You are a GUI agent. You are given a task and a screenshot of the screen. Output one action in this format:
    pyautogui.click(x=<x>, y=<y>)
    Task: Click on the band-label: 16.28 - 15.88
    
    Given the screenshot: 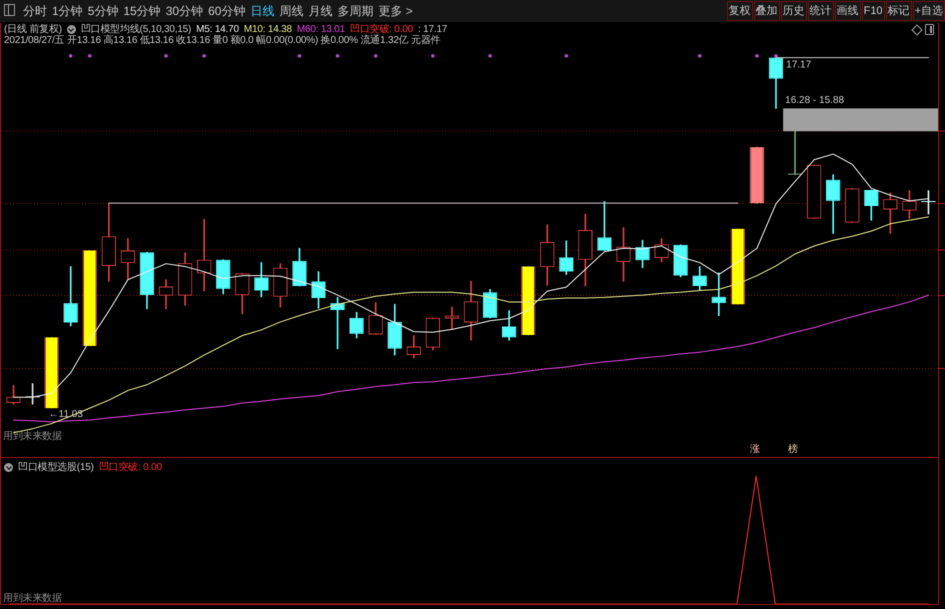 What is the action you would take?
    pyautogui.click(x=814, y=100)
    